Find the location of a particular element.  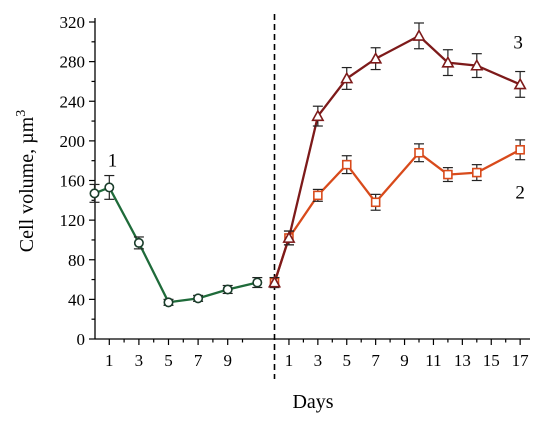

x-axis-label: Days is located at coordinates (312, 402).